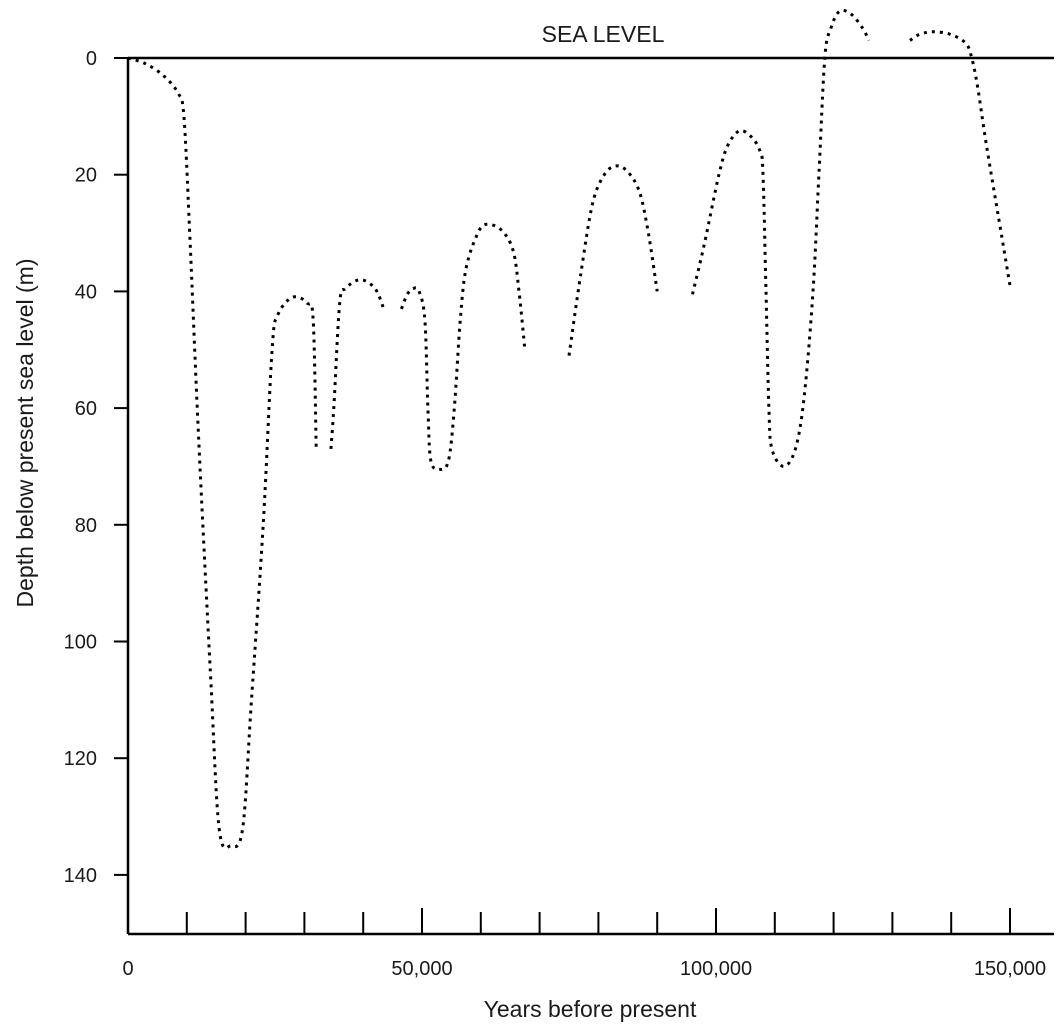 This screenshot has height=1029, width=1058. I want to click on y-tick-label: 120, so click(80, 759).